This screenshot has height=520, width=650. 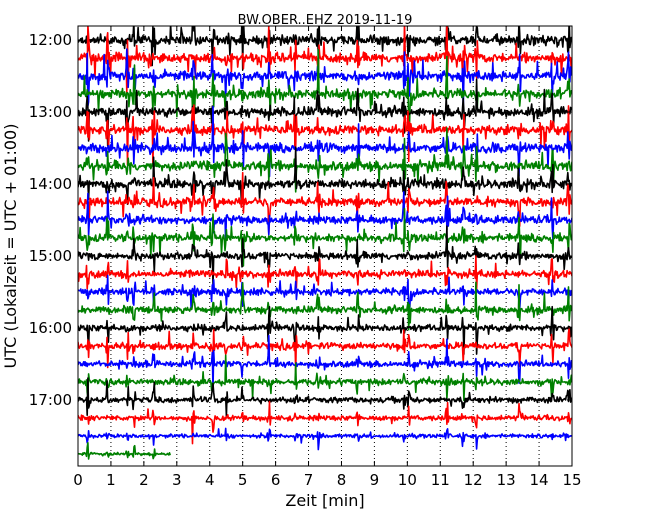 What do you see at coordinates (243, 480) in the screenshot?
I see `x-tick-label: 5` at bounding box center [243, 480].